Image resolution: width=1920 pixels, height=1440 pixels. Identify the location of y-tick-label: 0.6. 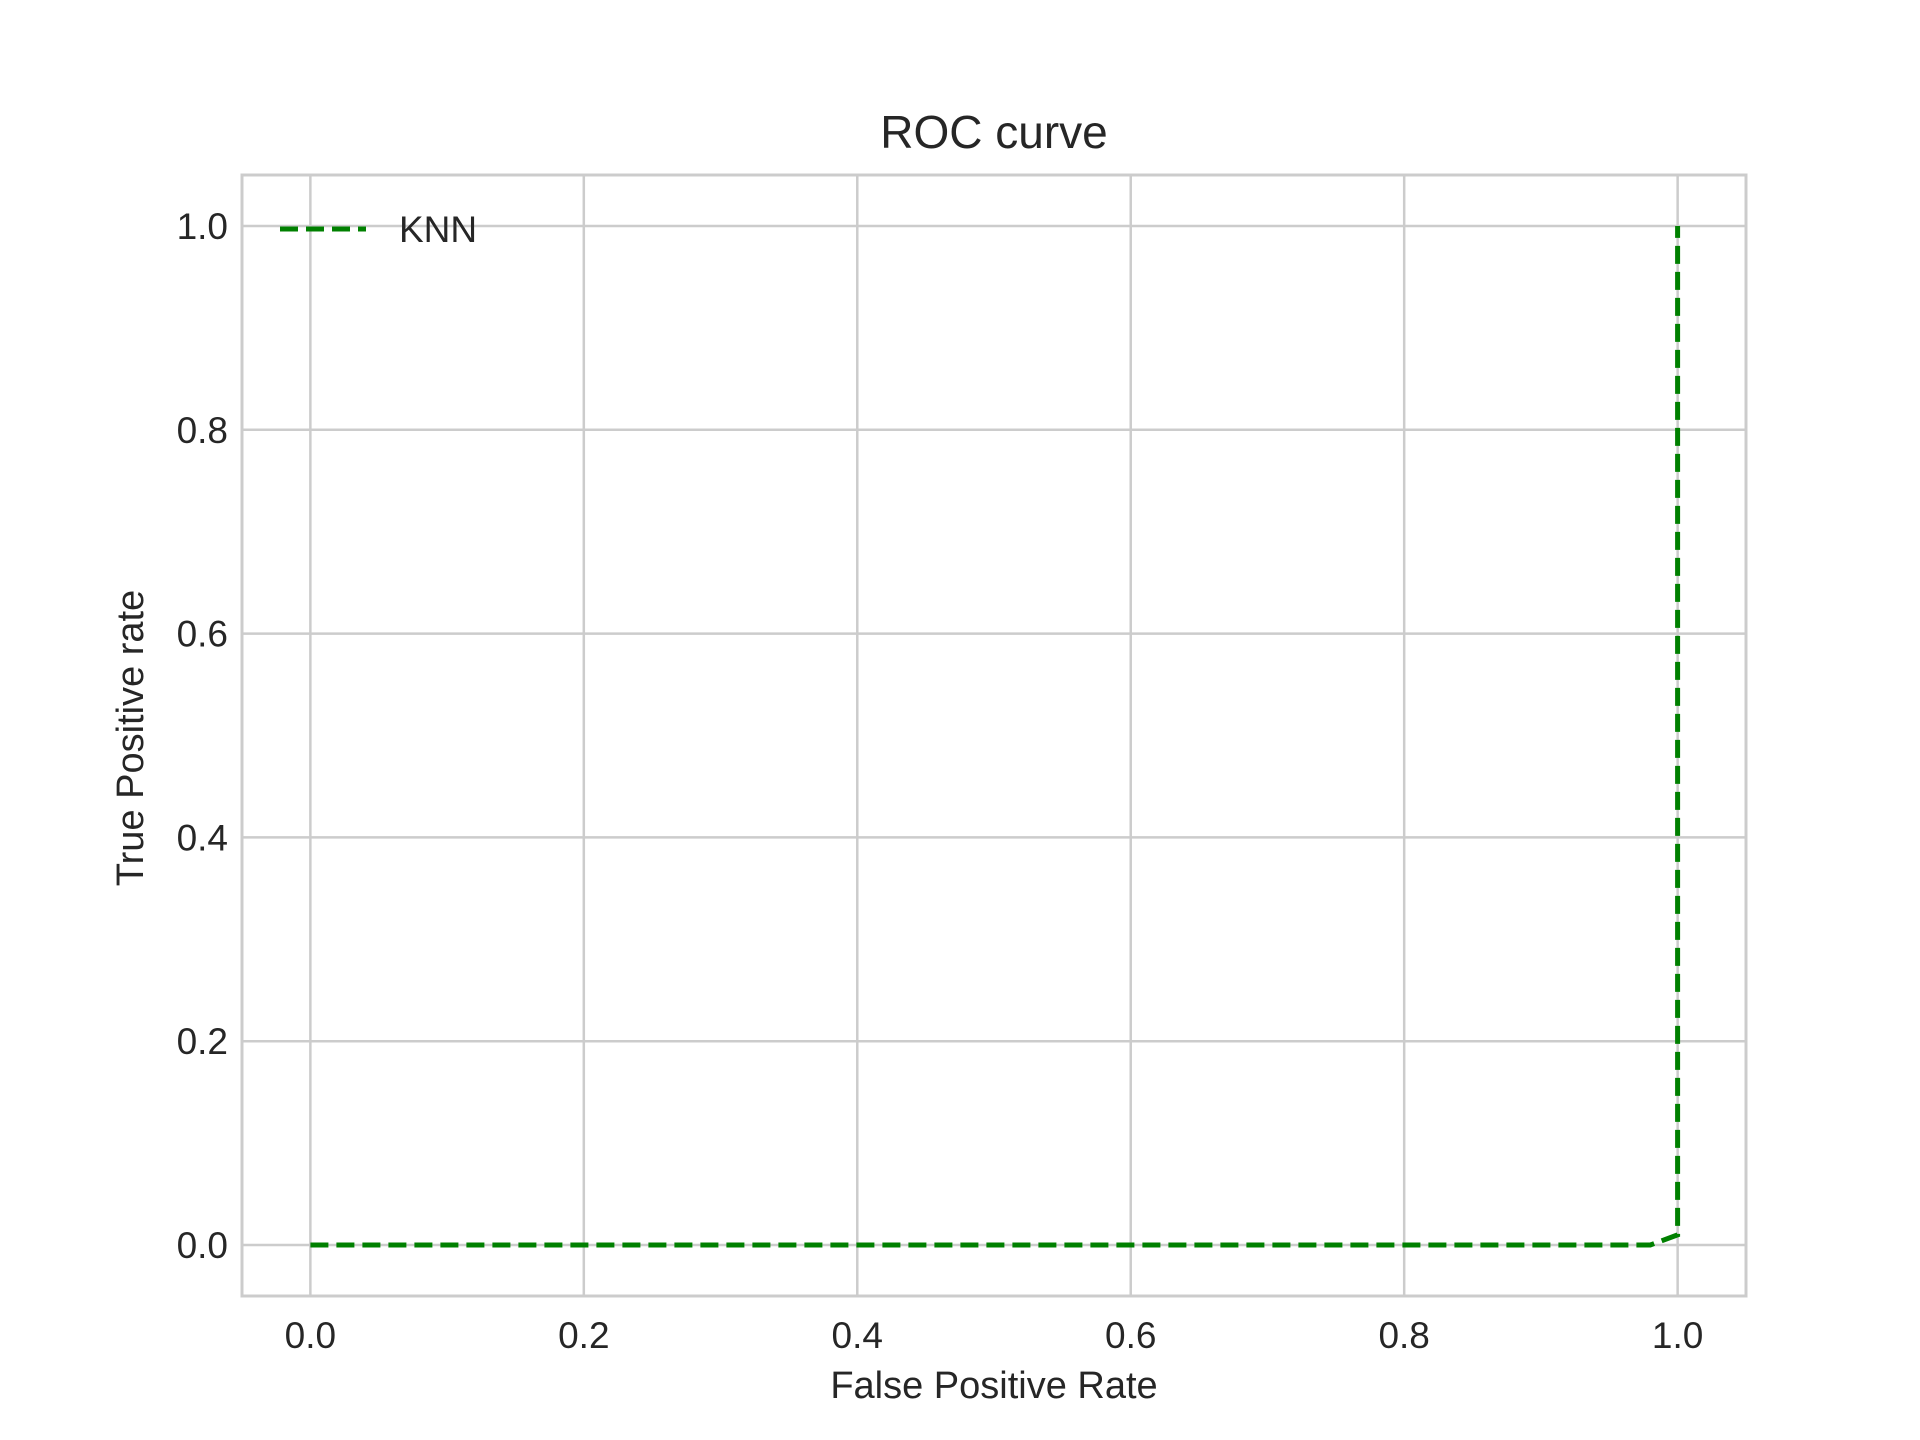
(202, 634).